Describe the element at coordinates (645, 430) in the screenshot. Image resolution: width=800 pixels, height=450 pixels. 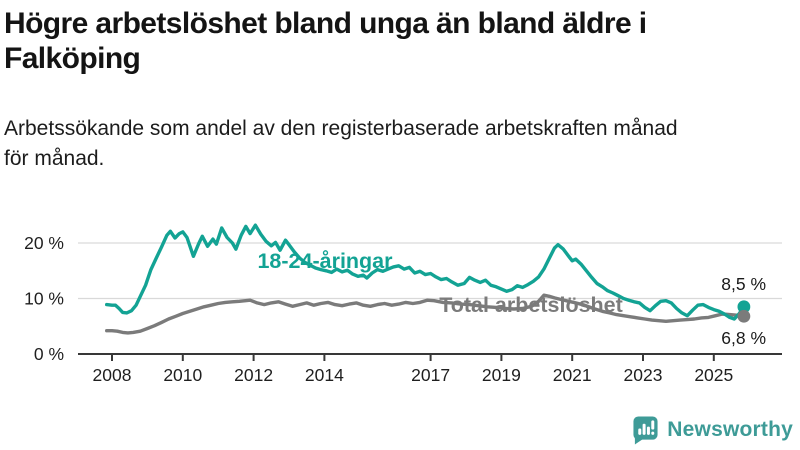
I see `newsworthy-logo-icon` at that location.